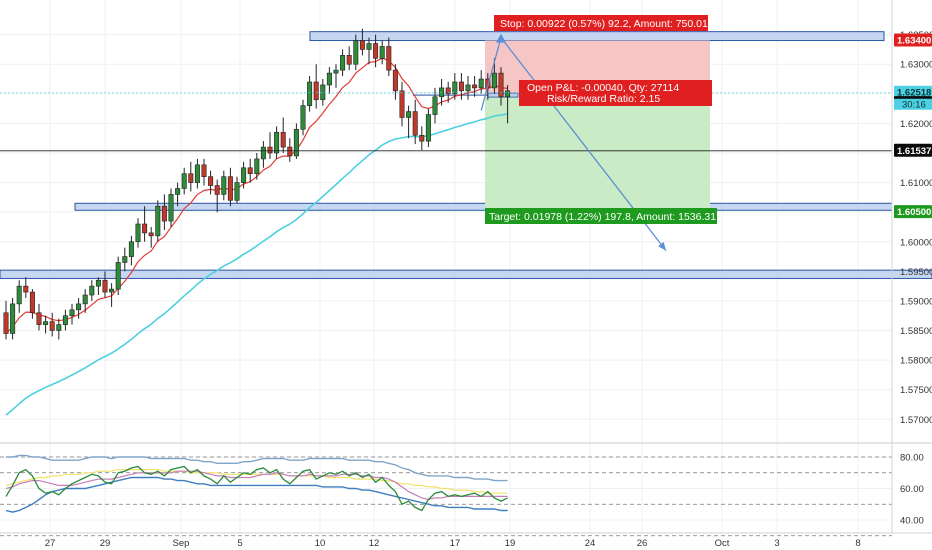 The width and height of the screenshot is (932, 550). What do you see at coordinates (722, 543) in the screenshot?
I see `time-tick-label: Oct` at bounding box center [722, 543].